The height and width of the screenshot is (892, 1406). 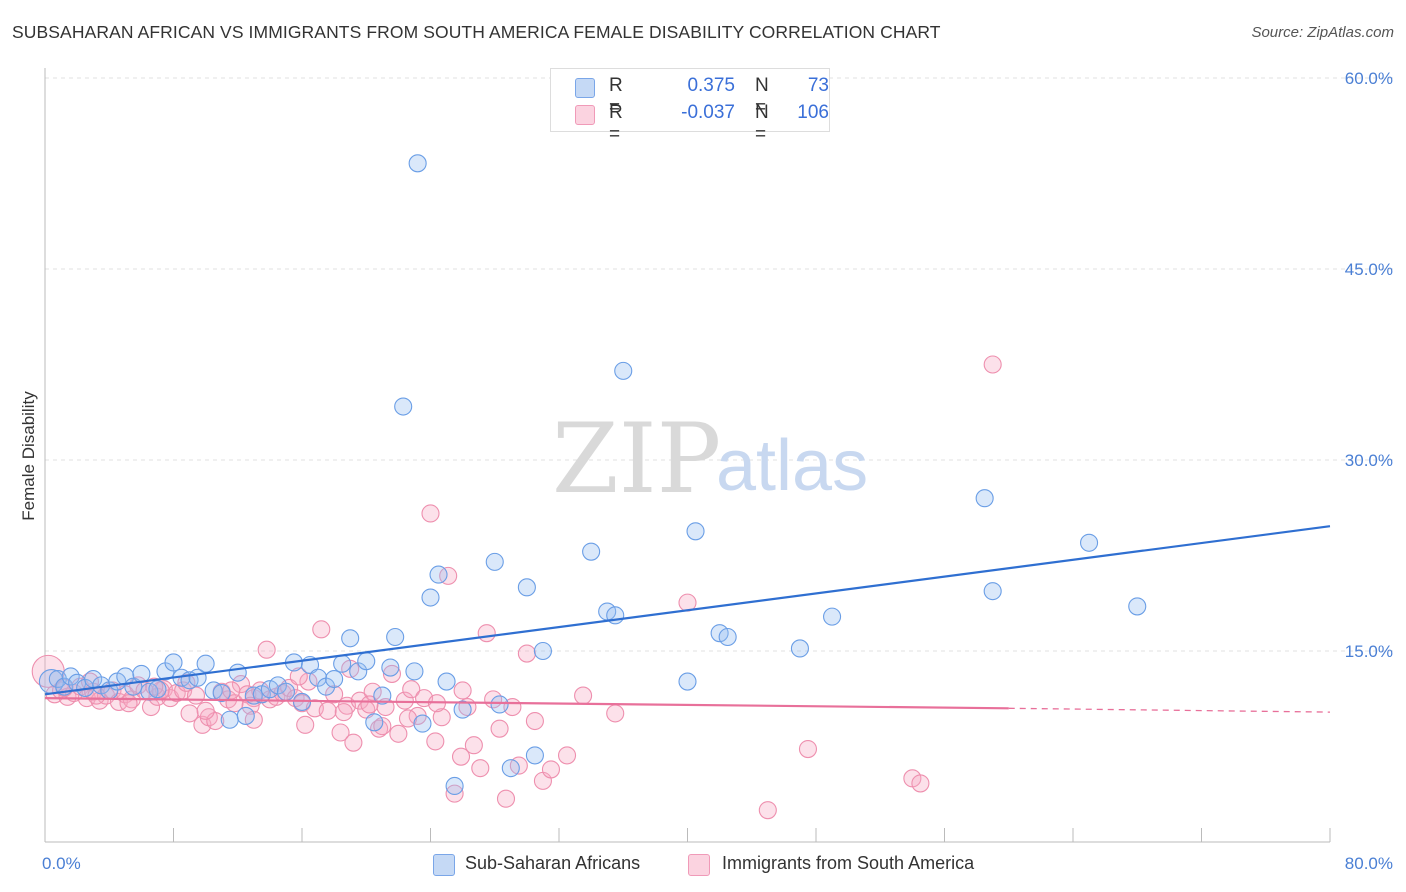 What do you see at coordinates (636, 459) in the screenshot?
I see `watermark-zip: ZIP` at bounding box center [636, 459].